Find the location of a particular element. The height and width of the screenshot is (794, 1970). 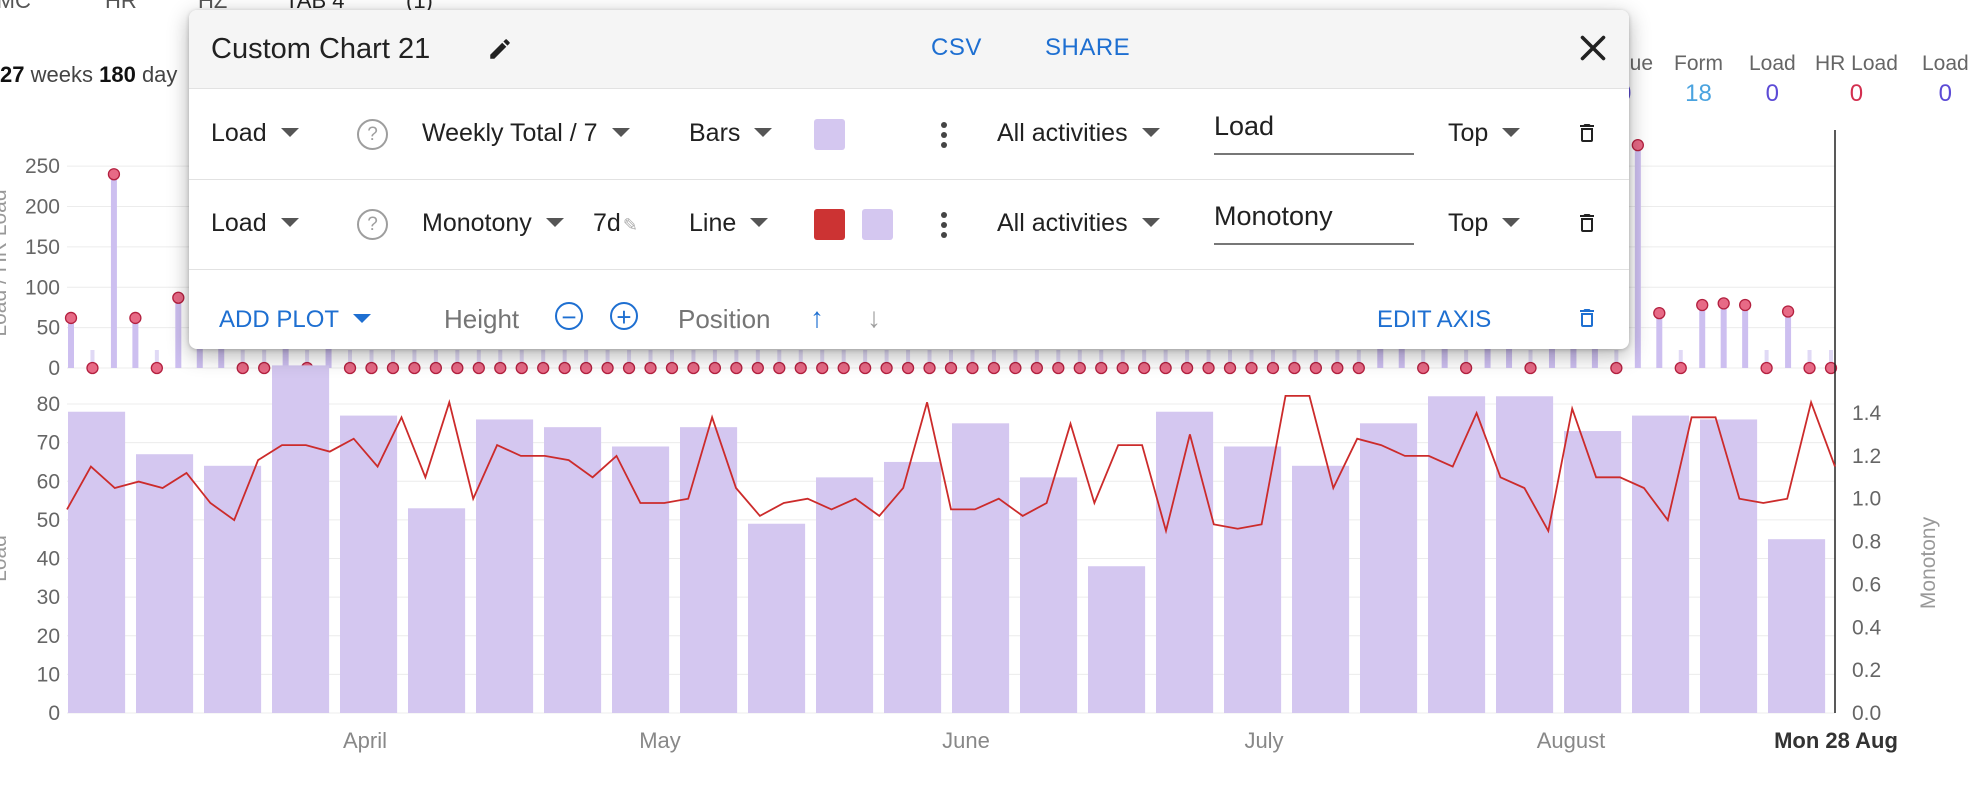

y-tick-label: 200 is located at coordinates (42, 207).